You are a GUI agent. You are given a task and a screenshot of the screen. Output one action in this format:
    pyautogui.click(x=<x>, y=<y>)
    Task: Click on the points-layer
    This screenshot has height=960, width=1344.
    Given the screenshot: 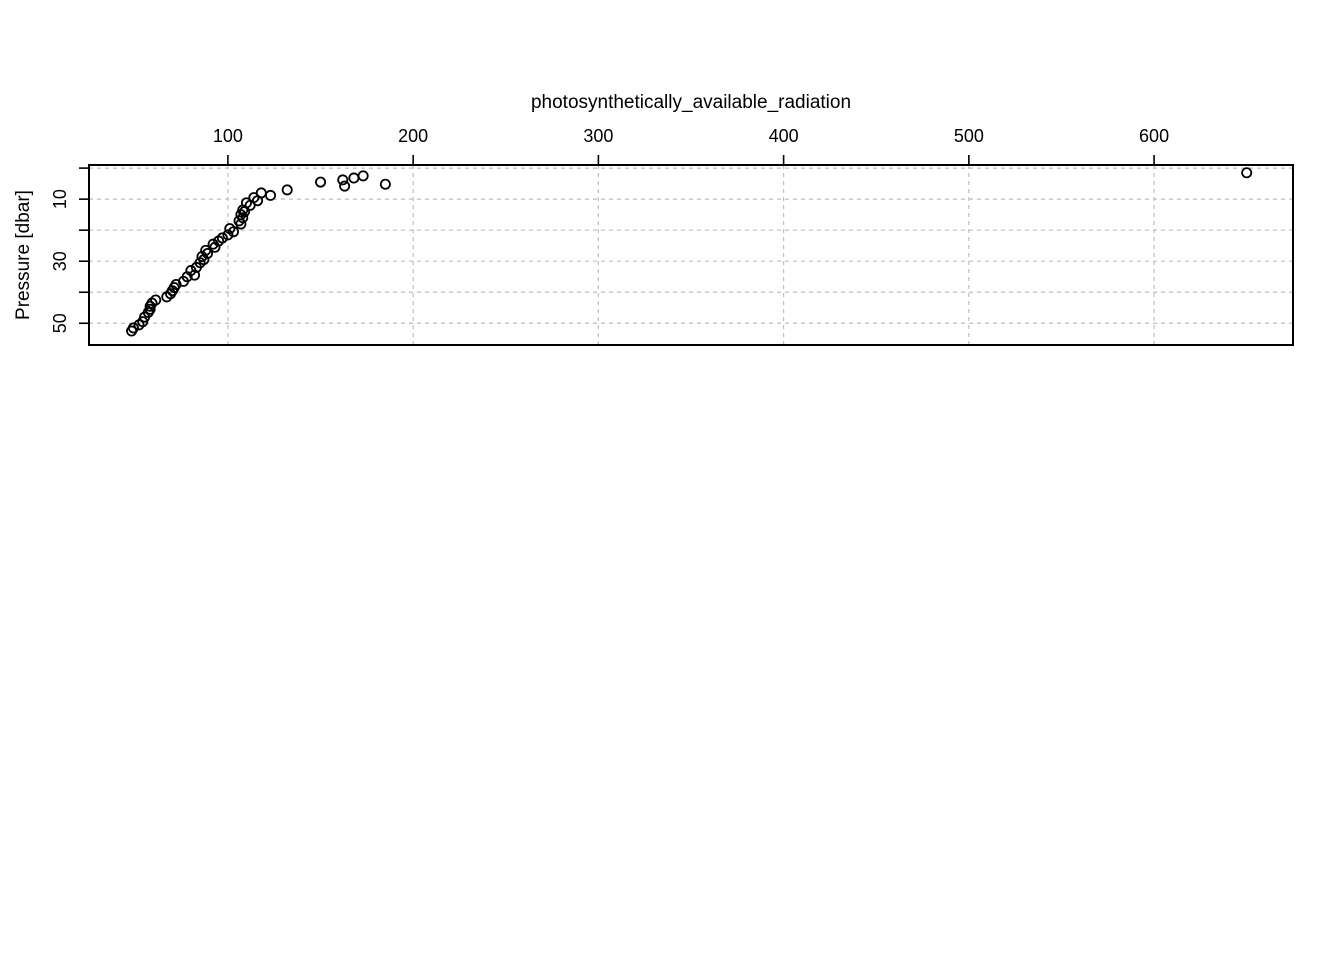 What is the action you would take?
    pyautogui.click(x=689, y=252)
    